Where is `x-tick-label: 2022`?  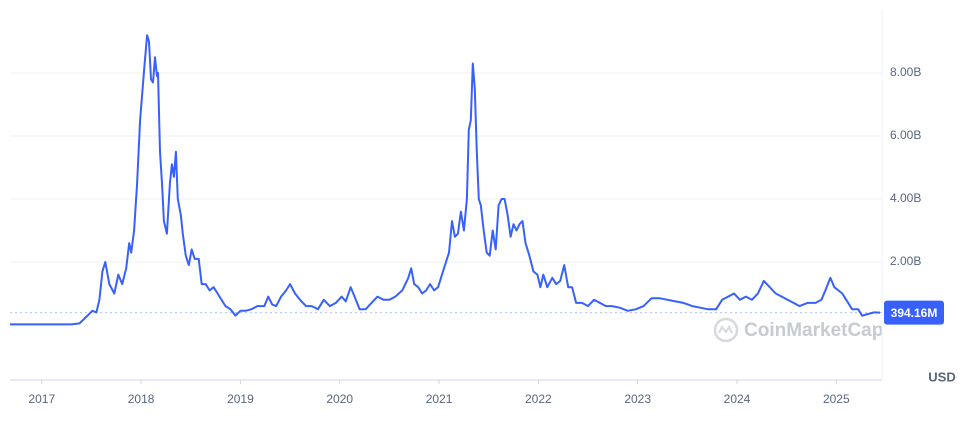
x-tick-label: 2022 is located at coordinates (538, 399).